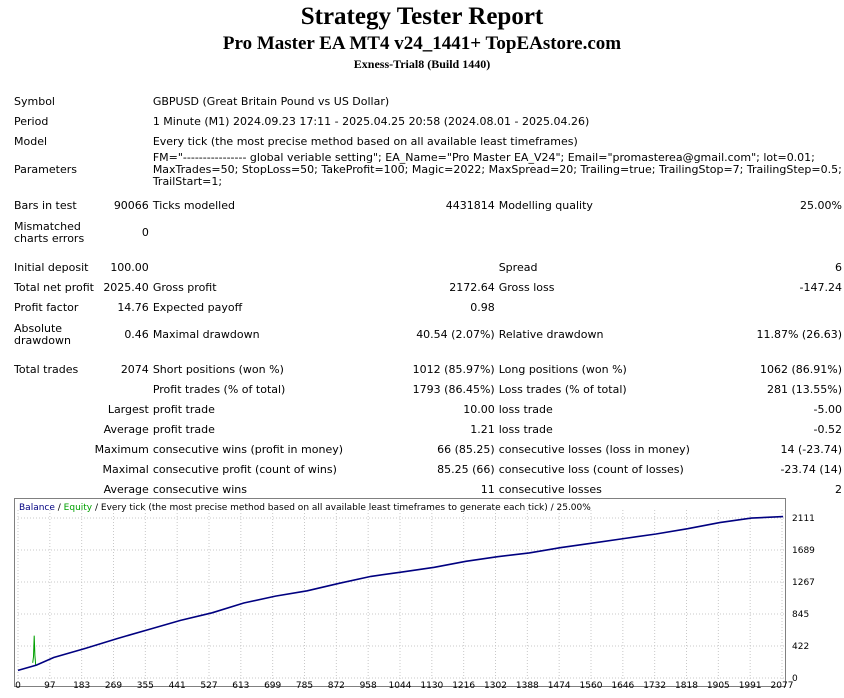  Describe the element at coordinates (654, 684) in the screenshot. I see `x-tick-label: 1732` at that location.